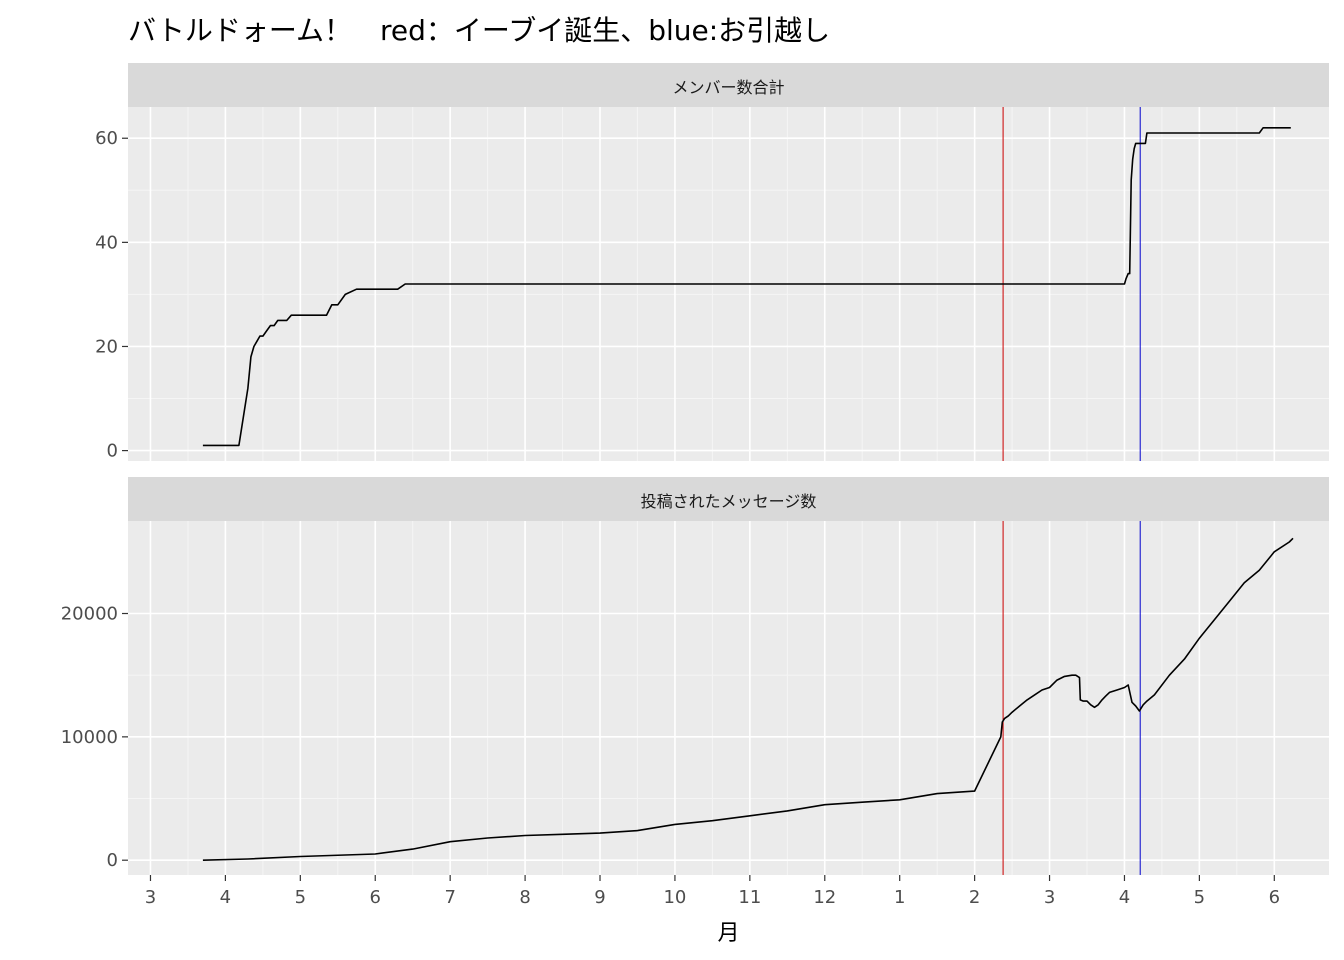  I want to click on chart-title: バトルドォーム！ red：イーブイ誕生、blue:お引越し, so click(479, 30).